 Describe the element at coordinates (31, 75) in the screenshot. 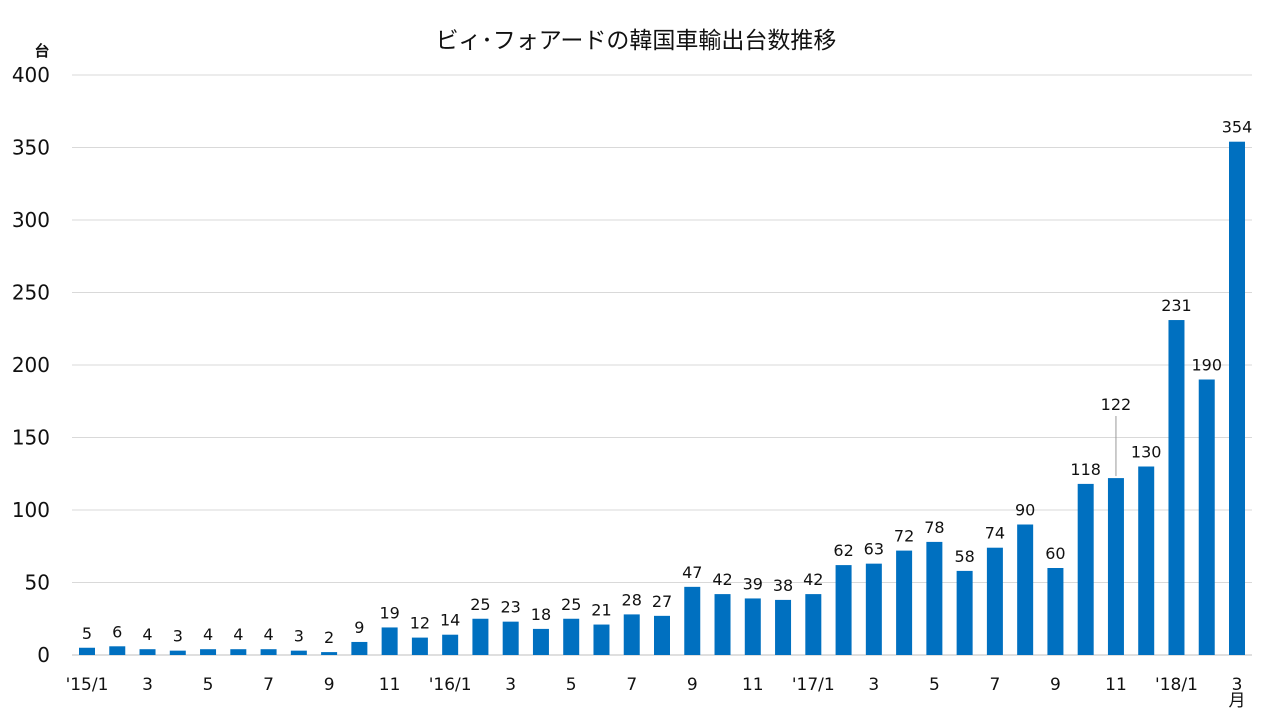

I see `y-tick-label: 400` at that location.